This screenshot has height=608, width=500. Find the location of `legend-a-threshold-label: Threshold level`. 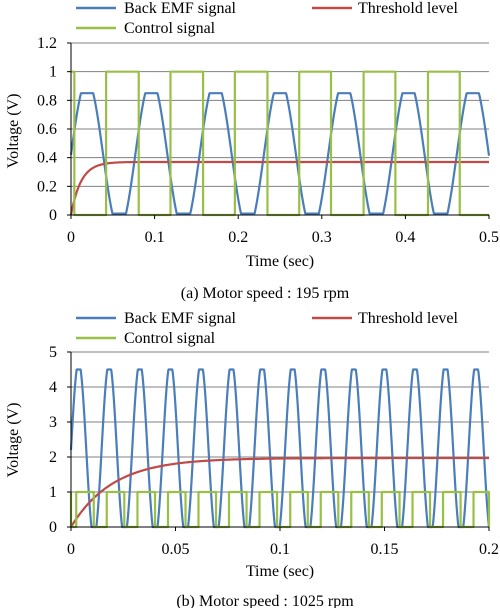

legend-a-threshold-label: Threshold level is located at coordinates (408, 8).